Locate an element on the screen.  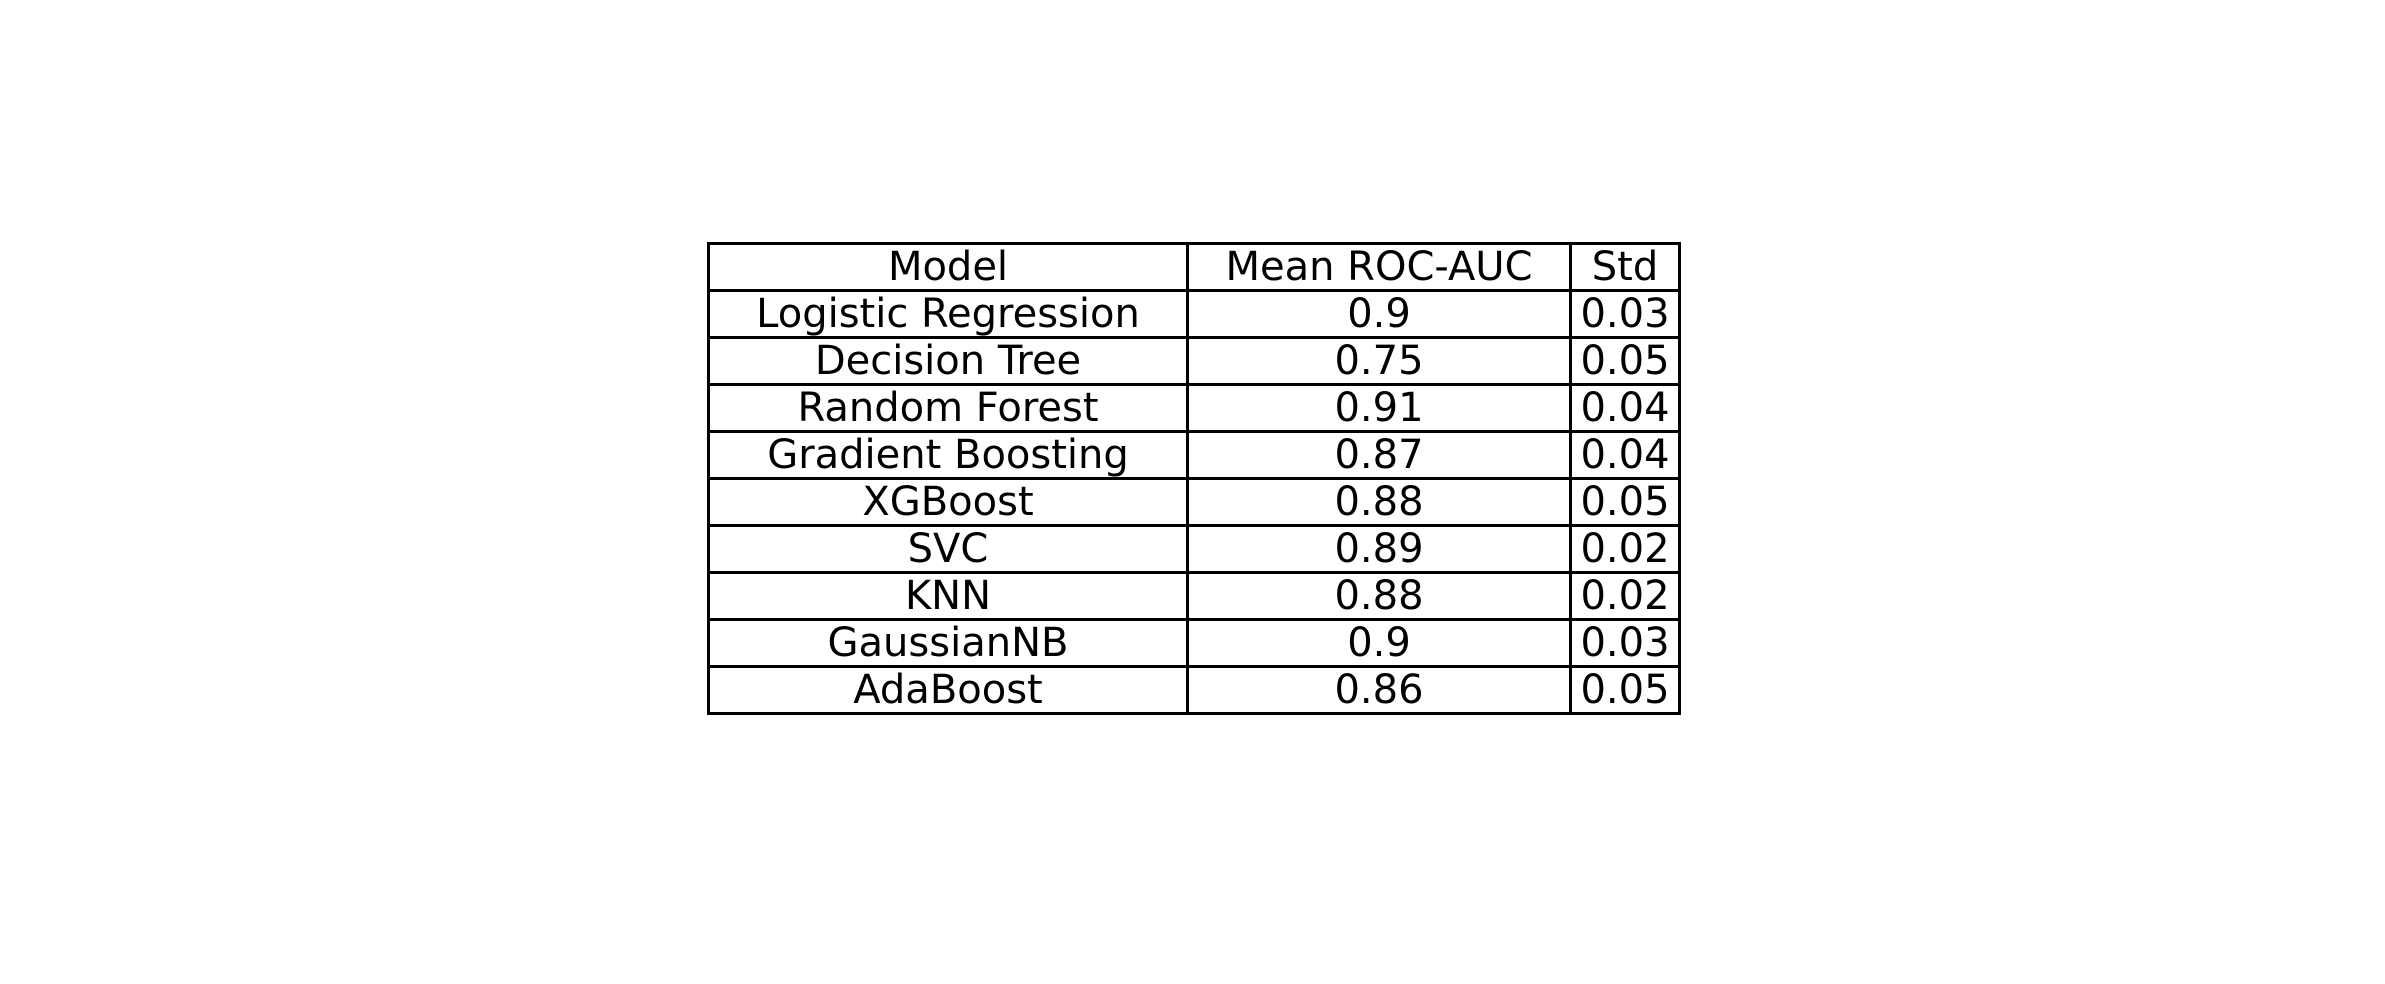
table-cell-model: SVC is located at coordinates (948, 549).